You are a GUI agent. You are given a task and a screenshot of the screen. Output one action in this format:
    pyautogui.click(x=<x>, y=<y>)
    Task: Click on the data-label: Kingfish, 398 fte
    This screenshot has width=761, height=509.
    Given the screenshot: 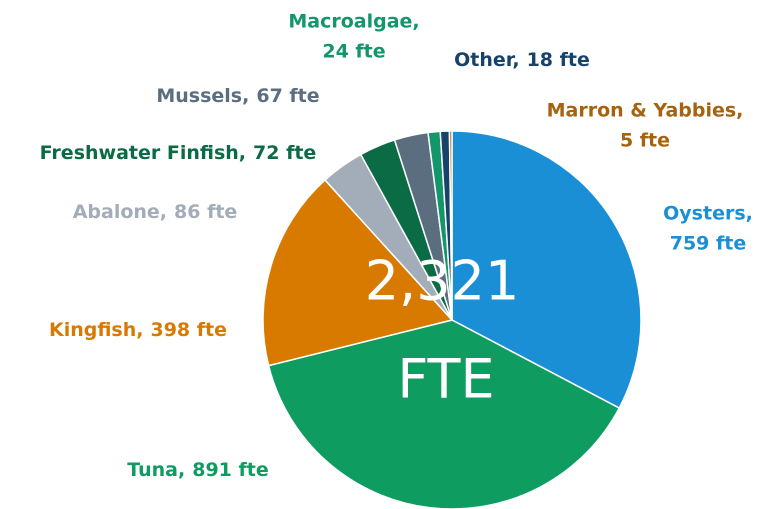 What is the action you would take?
    pyautogui.click(x=138, y=330)
    